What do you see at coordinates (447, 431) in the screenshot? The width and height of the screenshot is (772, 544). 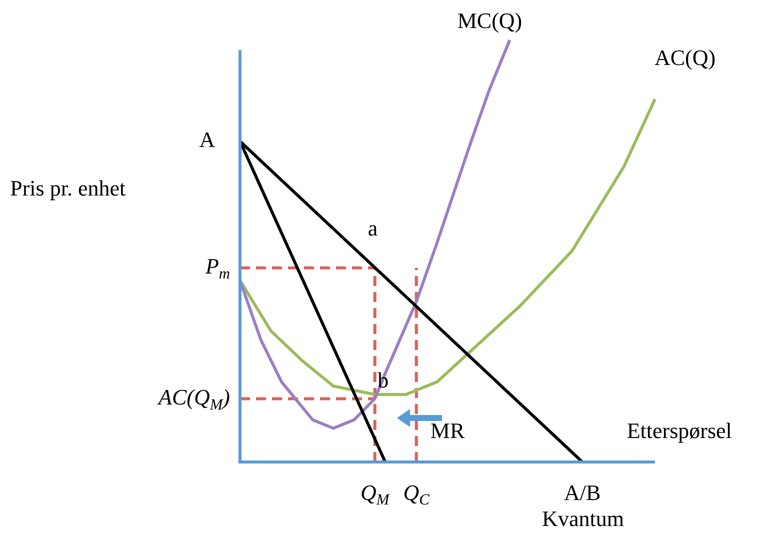 I see `annotation: MR` at bounding box center [447, 431].